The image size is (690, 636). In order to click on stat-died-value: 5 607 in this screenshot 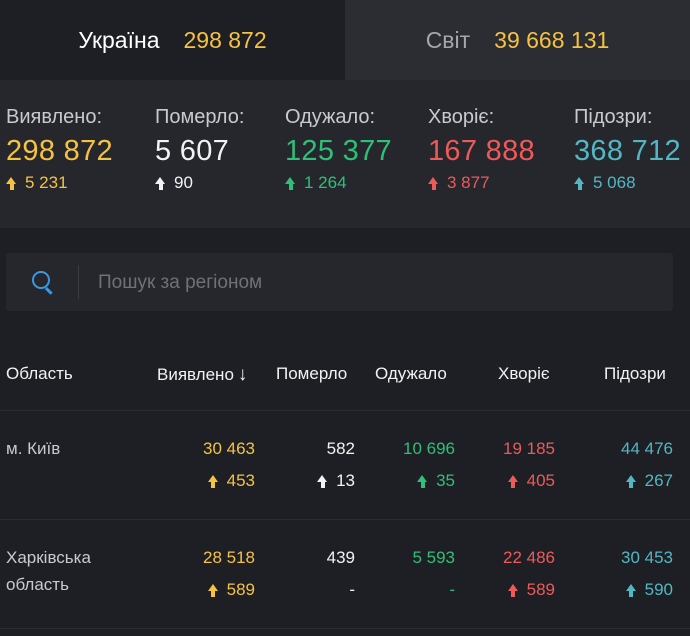, I will do `click(192, 151)`.